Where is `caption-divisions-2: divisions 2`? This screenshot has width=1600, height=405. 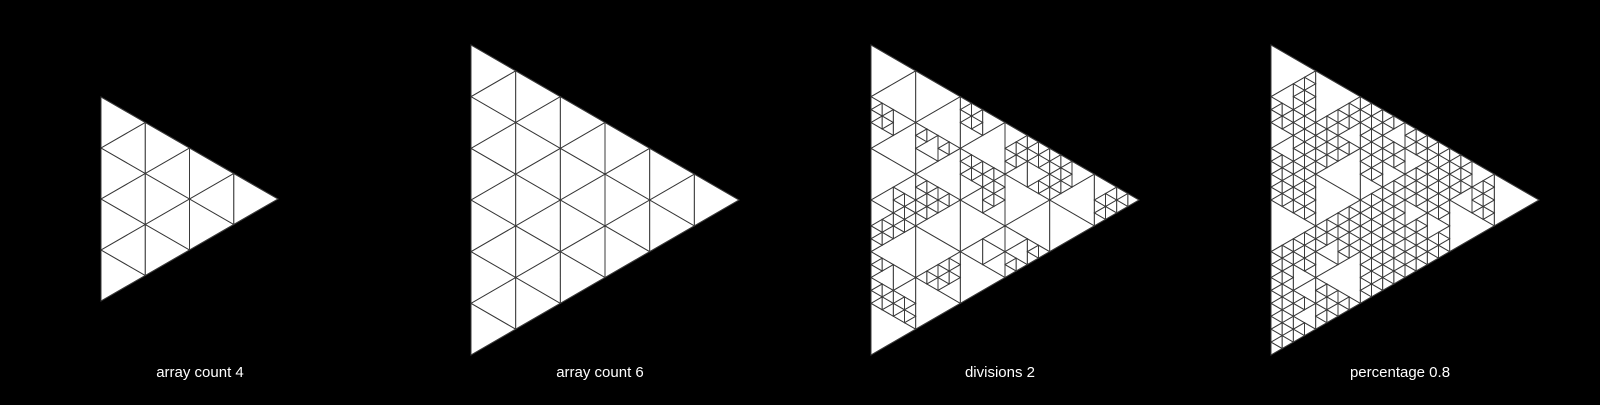 caption-divisions-2: divisions 2 is located at coordinates (1000, 372).